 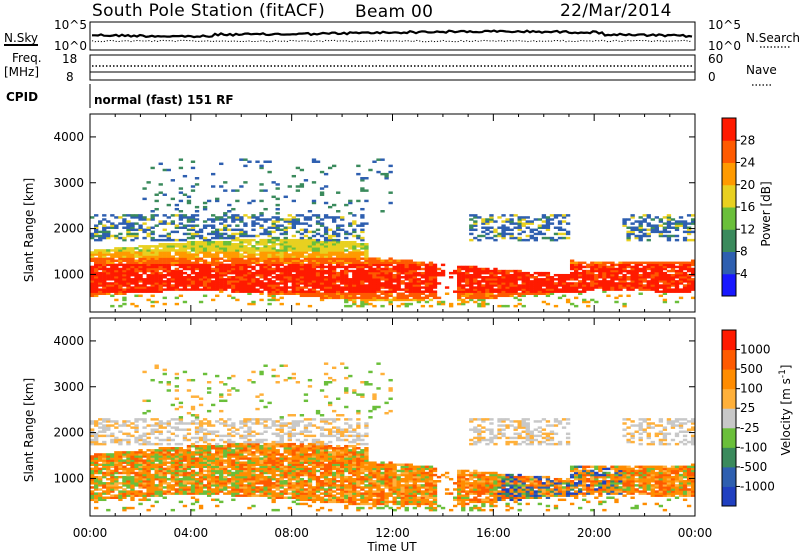 I want to click on date-label: 22/Mar/2014, so click(x=616, y=11).